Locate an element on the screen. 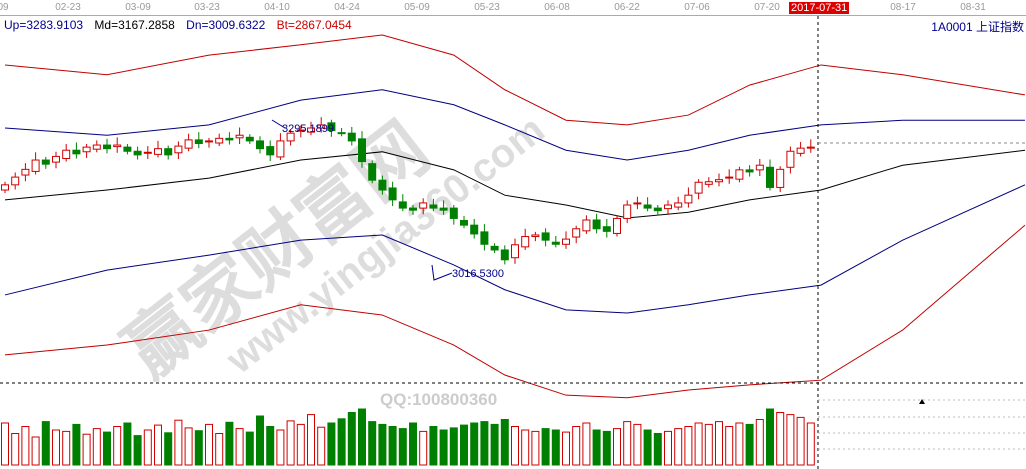  watermark-qq: QQ:100800360 is located at coordinates (438, 399).